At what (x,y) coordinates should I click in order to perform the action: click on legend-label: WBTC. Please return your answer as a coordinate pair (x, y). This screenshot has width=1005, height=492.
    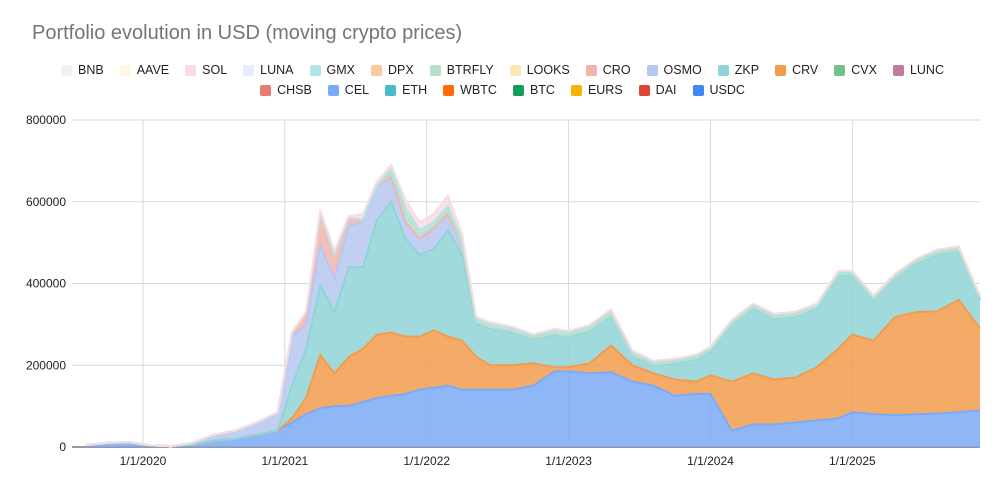
    Looking at the image, I should click on (478, 90).